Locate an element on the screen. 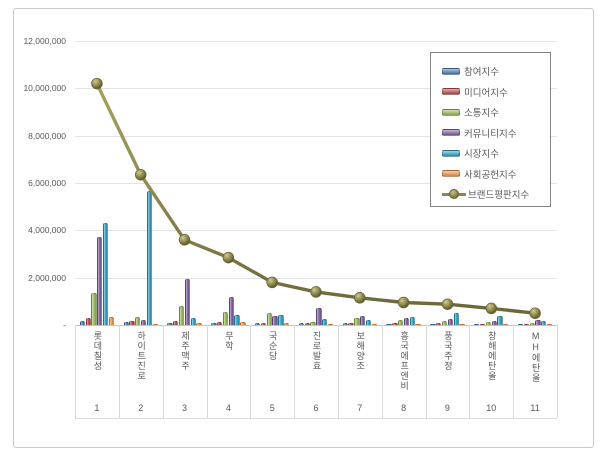 The height and width of the screenshot is (454, 600). category-label: 보해양조 is located at coordinates (360, 363).